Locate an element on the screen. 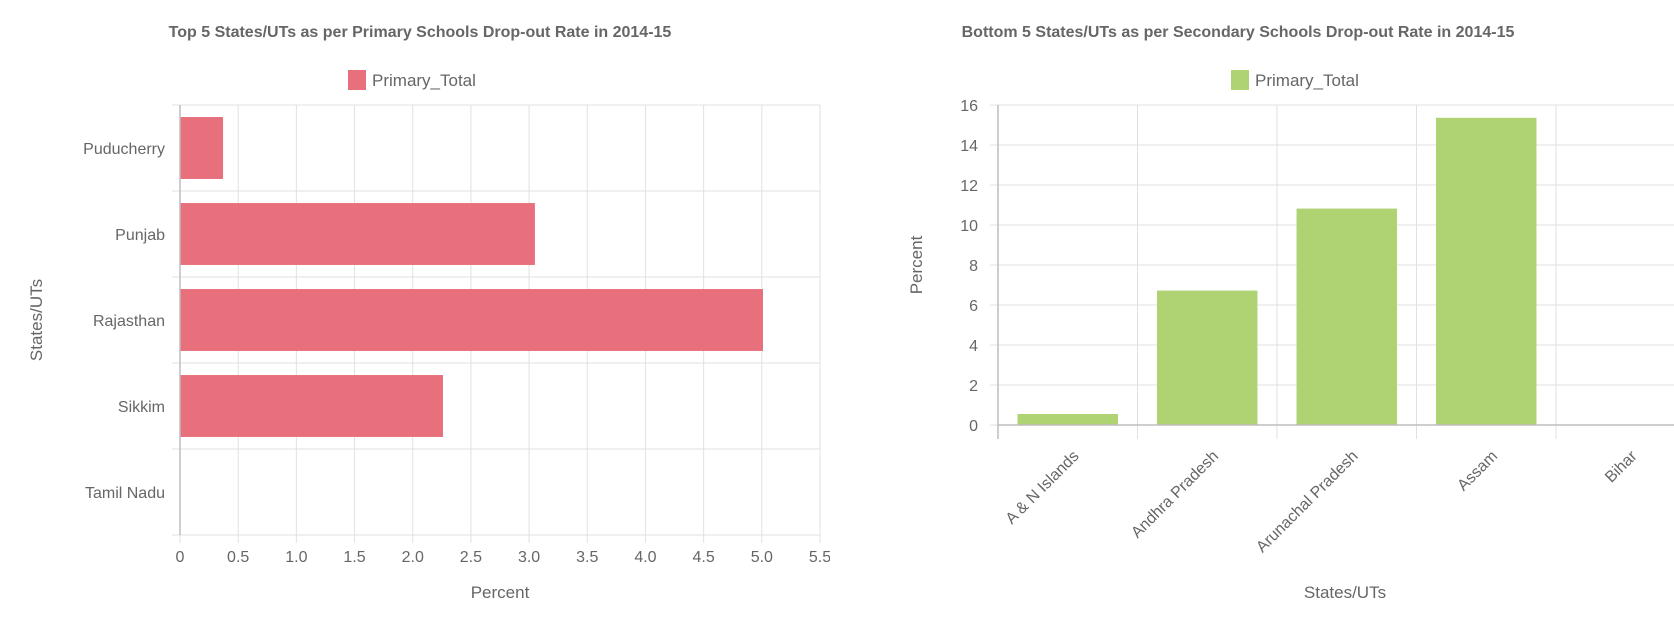  x-tick-label: 1.0 is located at coordinates (296, 557).